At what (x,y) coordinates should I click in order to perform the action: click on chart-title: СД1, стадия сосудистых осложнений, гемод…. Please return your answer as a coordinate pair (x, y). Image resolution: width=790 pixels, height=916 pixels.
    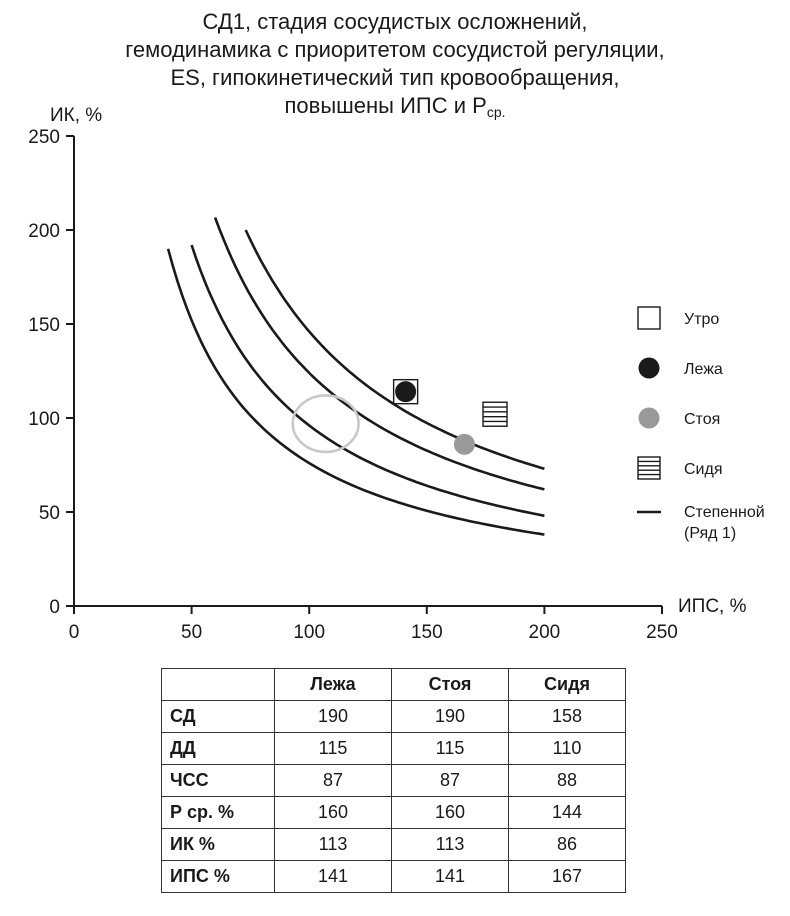
    Looking at the image, I should click on (395, 67).